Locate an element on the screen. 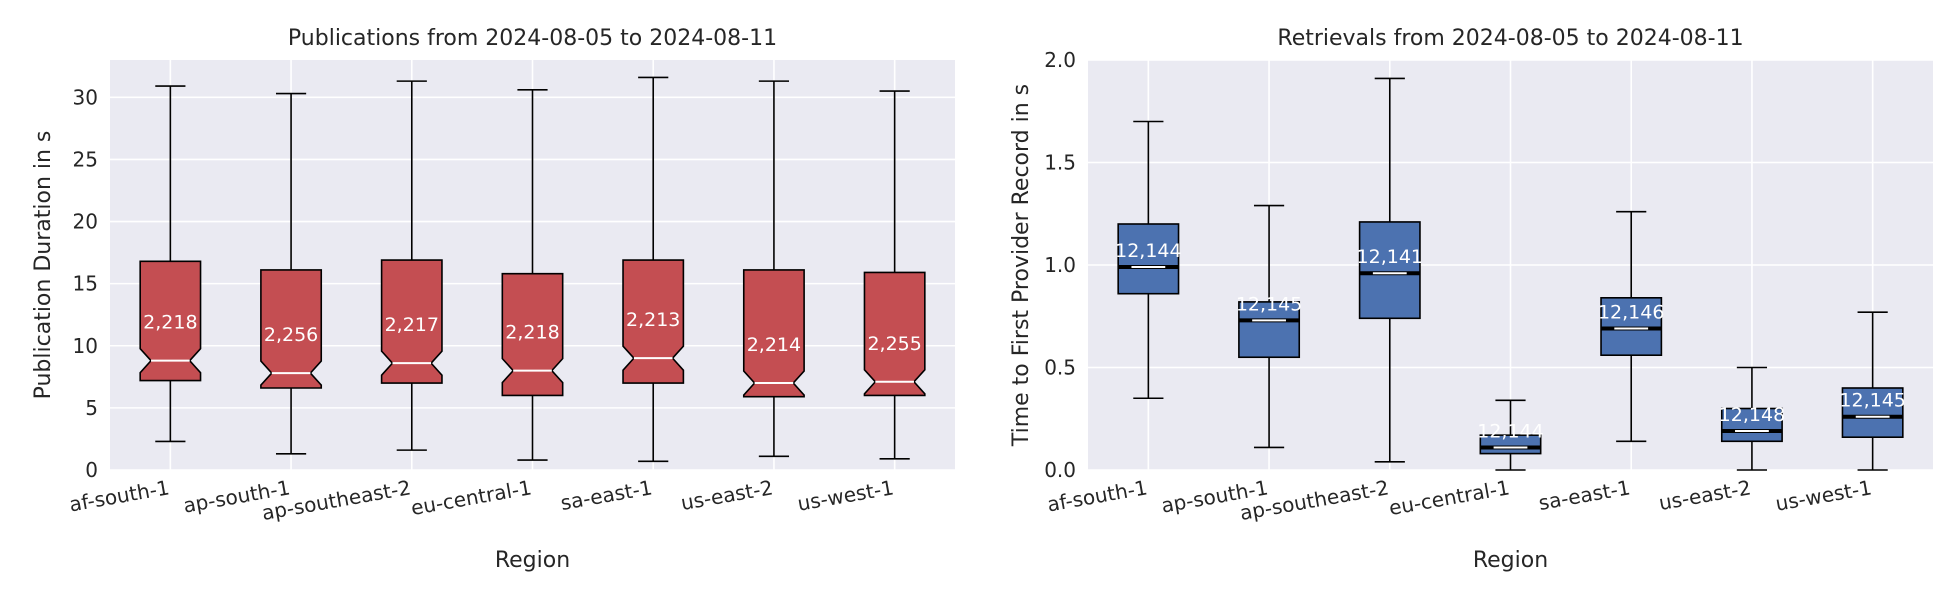  chart-title: Retrievals from 2024-08-05 to 2024-08-11 is located at coordinates (1510, 38).